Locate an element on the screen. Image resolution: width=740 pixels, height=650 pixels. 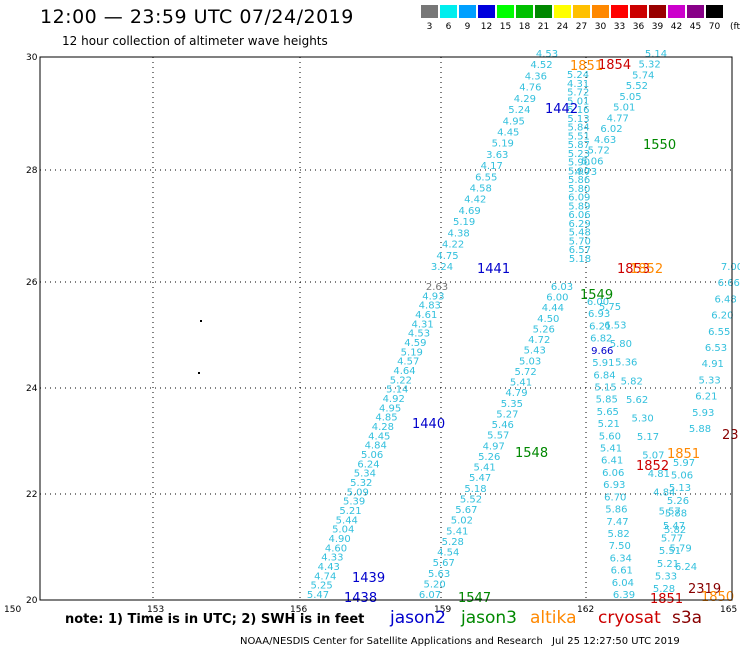
legend-label: 27 is located at coordinates (581, 27).